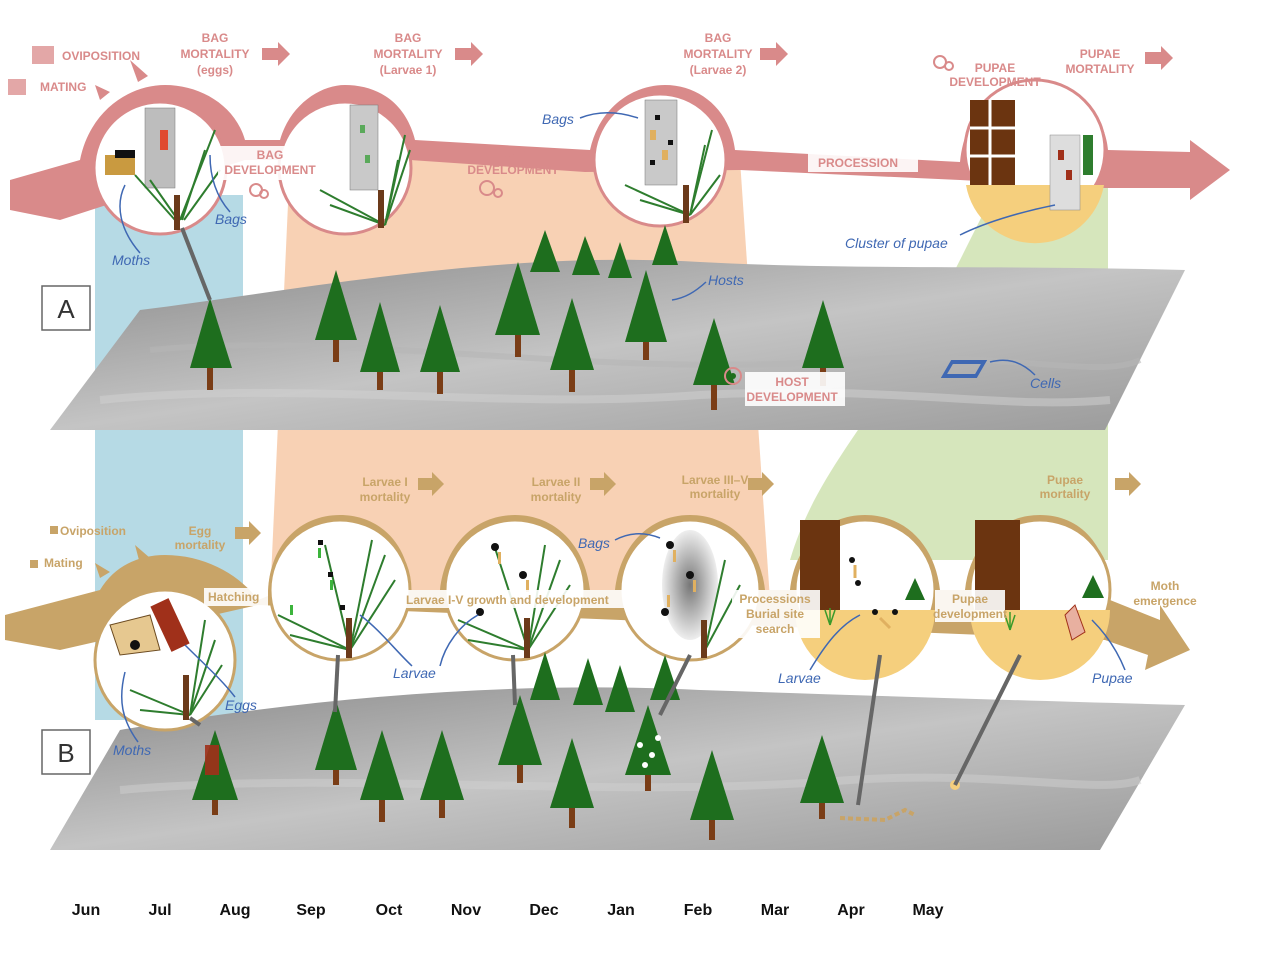  What do you see at coordinates (1165, 586) in the screenshot?
I see `label-moth-emergence-1: Moth` at bounding box center [1165, 586].